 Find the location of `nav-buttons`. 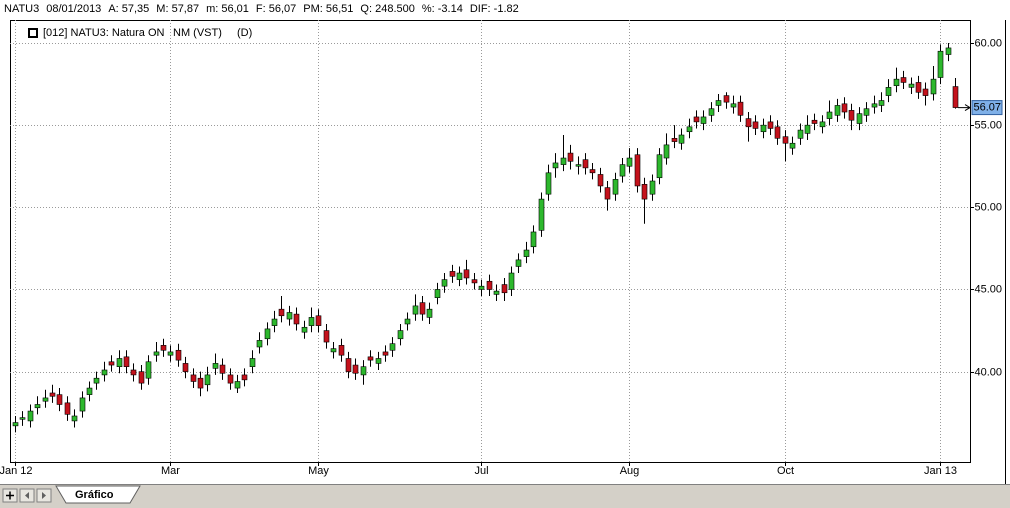

nav-buttons is located at coordinates (27, 495).